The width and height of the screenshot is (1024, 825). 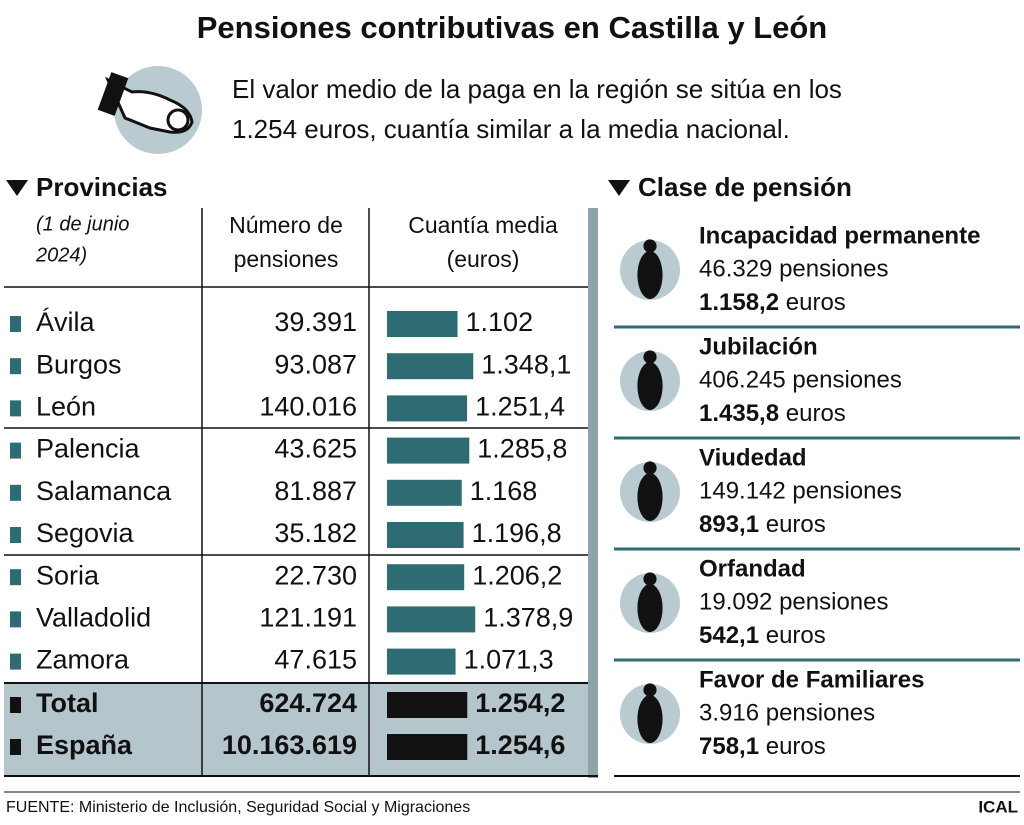 I want to click on row-name: Total, so click(x=67, y=703).